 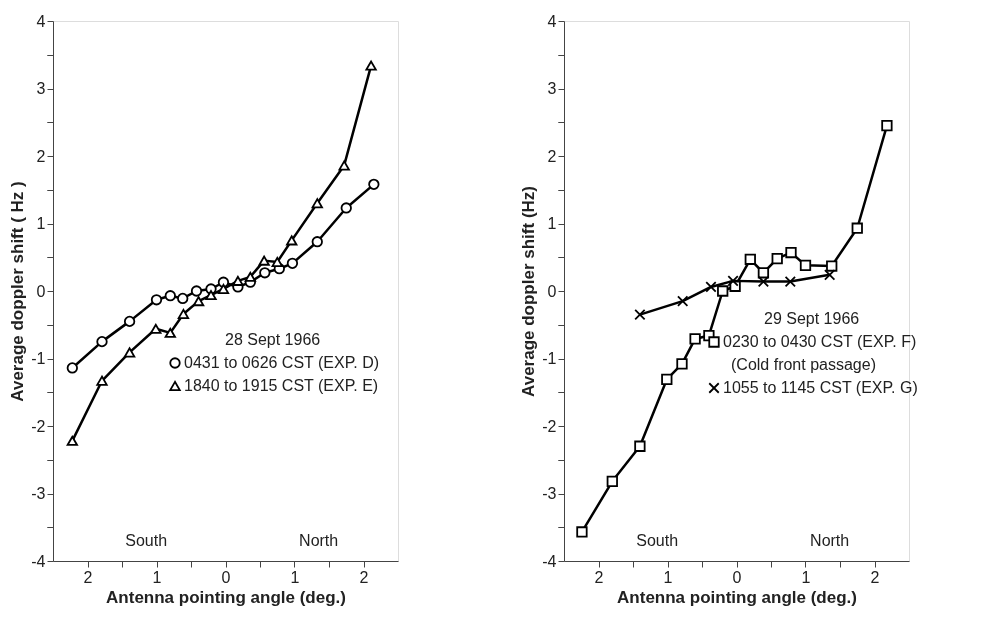 I want to click on y-axis-title: Average doppler shift ( Hz ), so click(x=18, y=291).